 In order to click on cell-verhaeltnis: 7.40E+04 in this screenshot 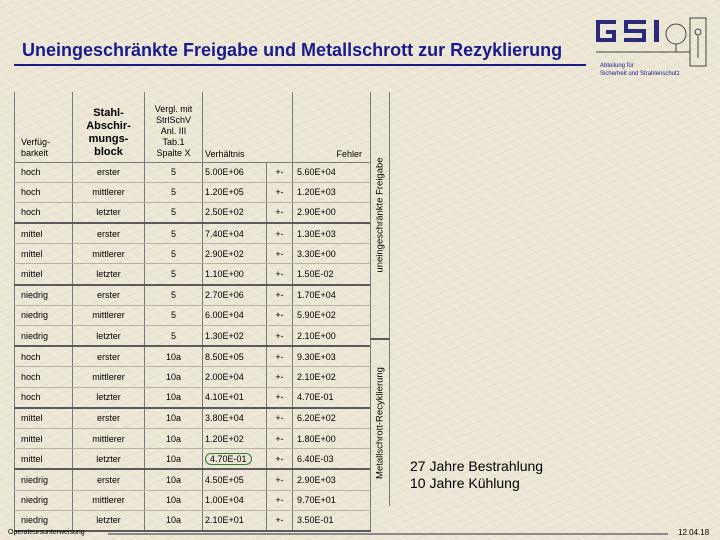, I will do `click(234, 234)`.